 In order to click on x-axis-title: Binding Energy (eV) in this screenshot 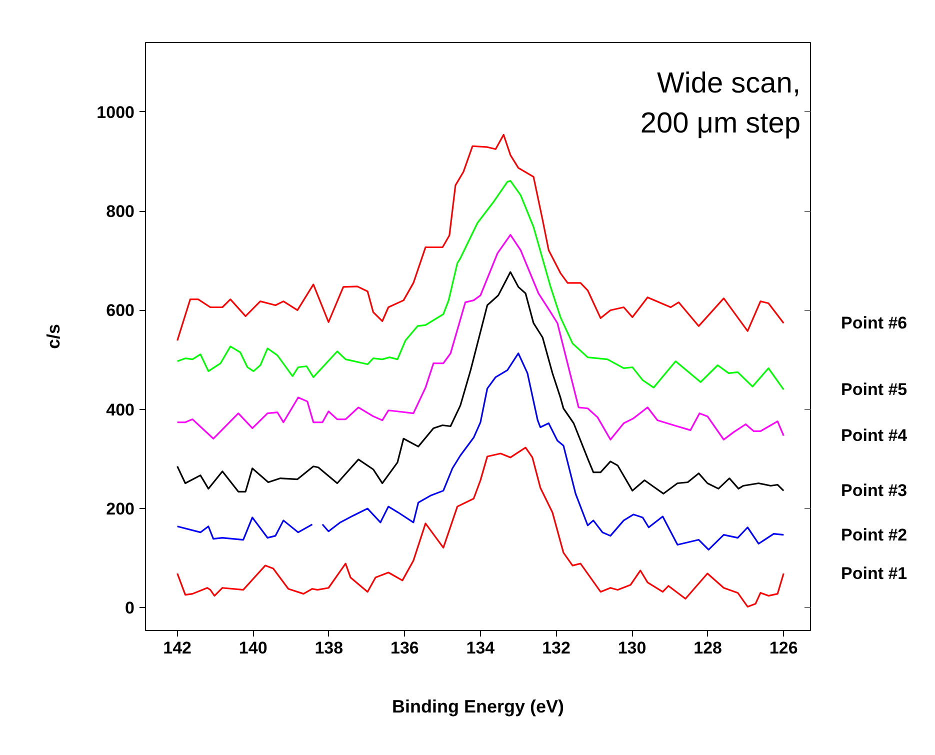, I will do `click(478, 706)`.